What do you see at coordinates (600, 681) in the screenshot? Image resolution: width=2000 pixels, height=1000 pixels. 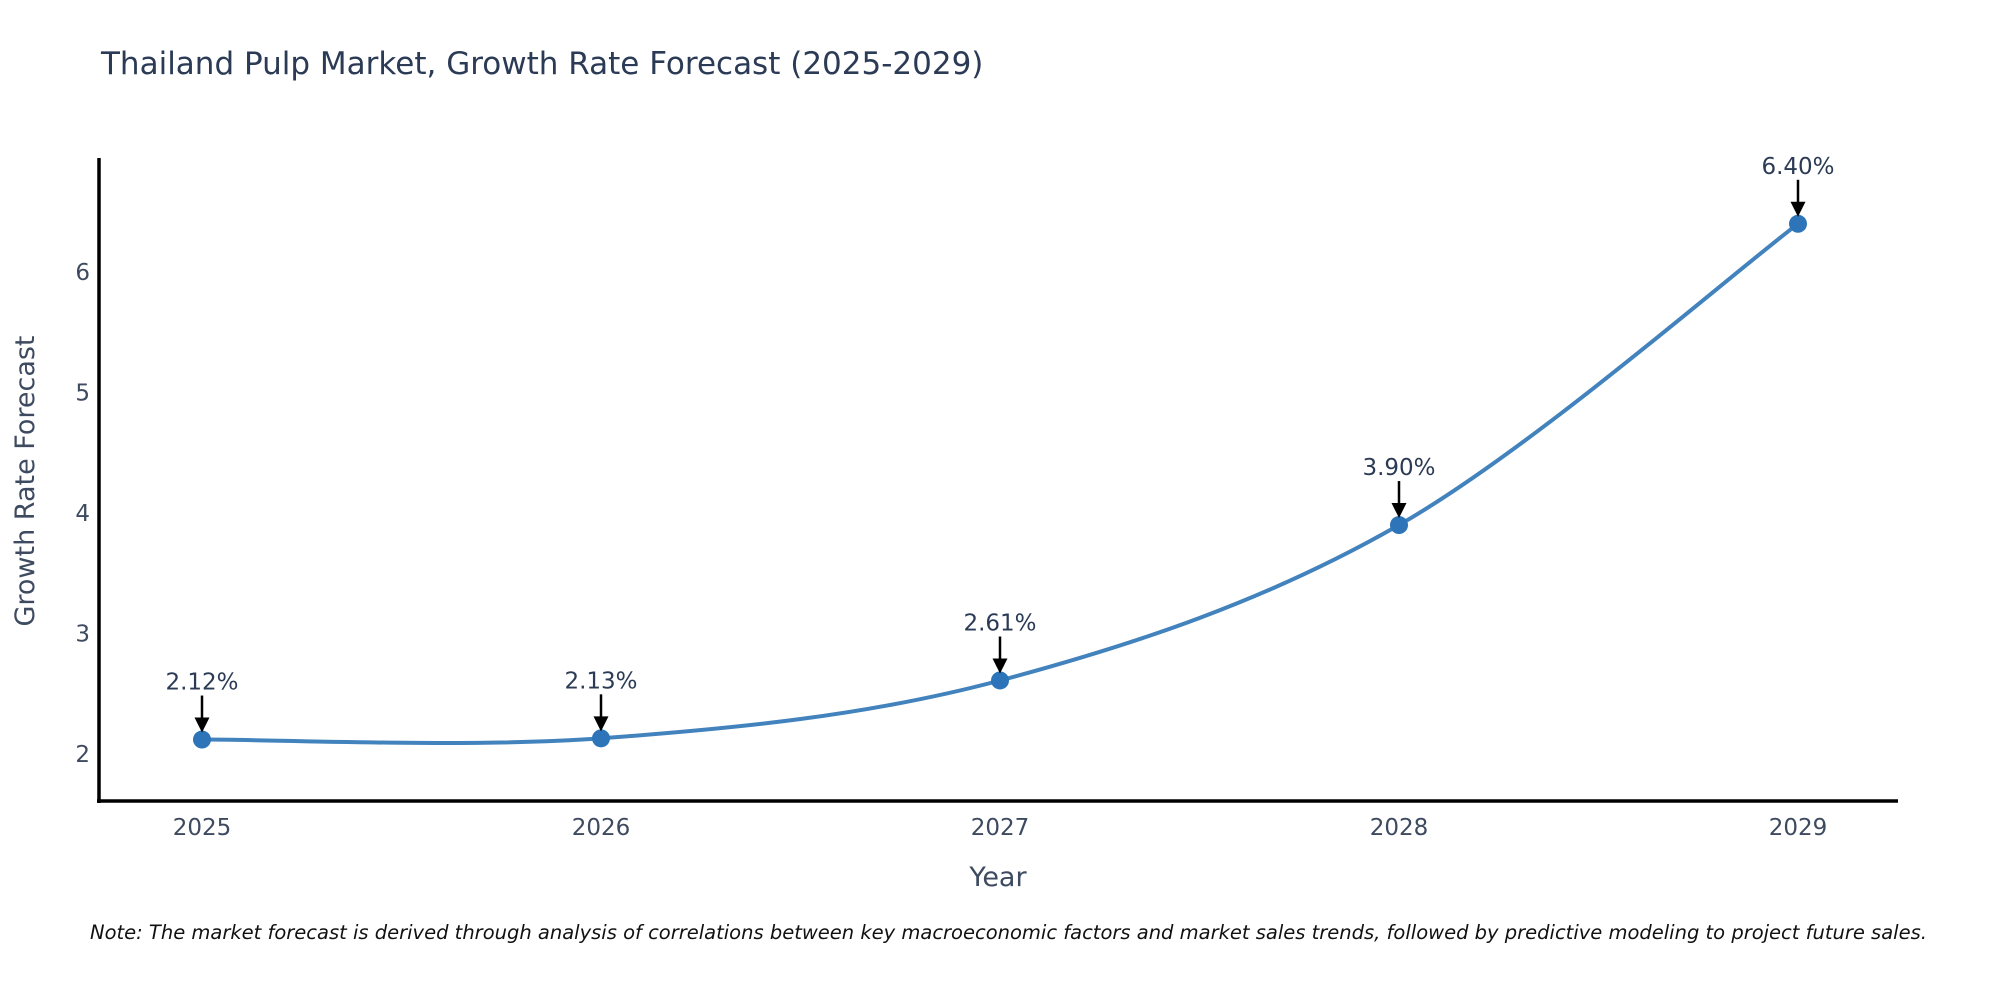 I see `annotation-label: 2.13%` at bounding box center [600, 681].